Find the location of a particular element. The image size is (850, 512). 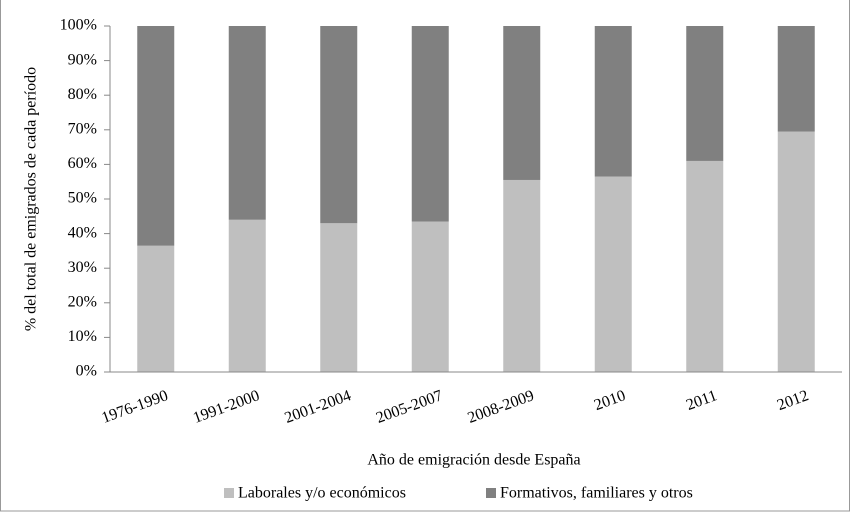

x-tick-label: 2008-2009 is located at coordinates (500, 407).